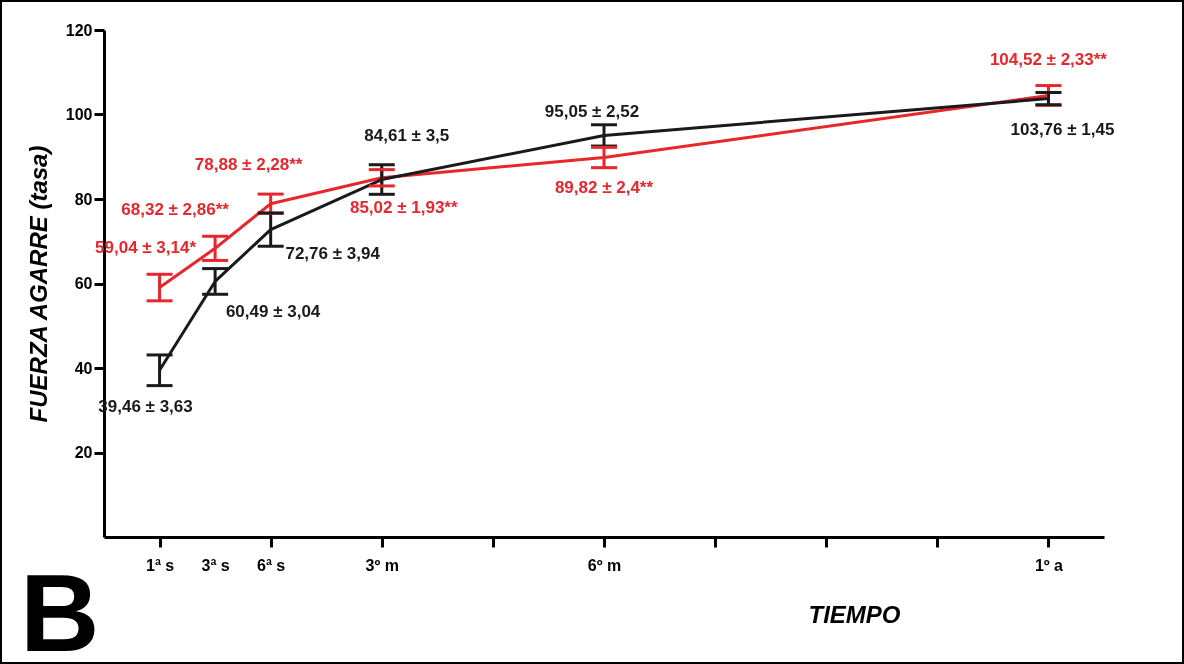 The height and width of the screenshot is (664, 1184). What do you see at coordinates (83, 368) in the screenshot?
I see `y-tick-label: 40` at bounding box center [83, 368].